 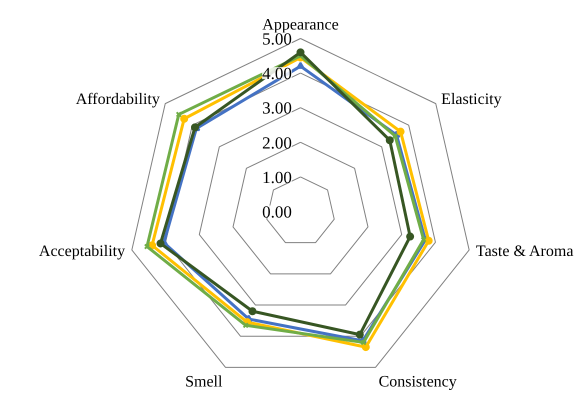 What do you see at coordinates (82, 251) in the screenshot?
I see `spoke-label: Acceptability` at bounding box center [82, 251].